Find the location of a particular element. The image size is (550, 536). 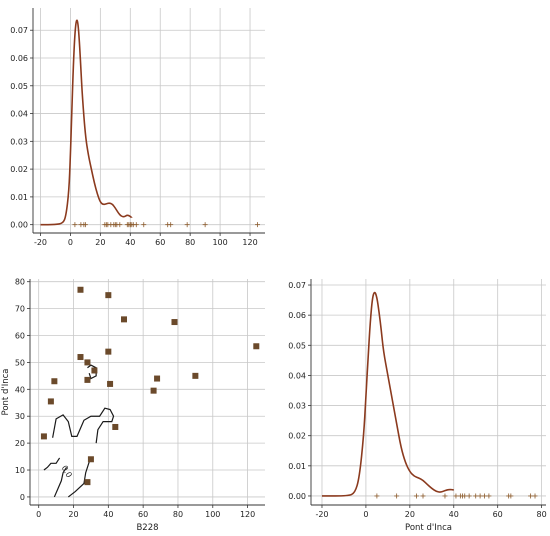

y-tick-label: 40 is located at coordinates (20, 389).